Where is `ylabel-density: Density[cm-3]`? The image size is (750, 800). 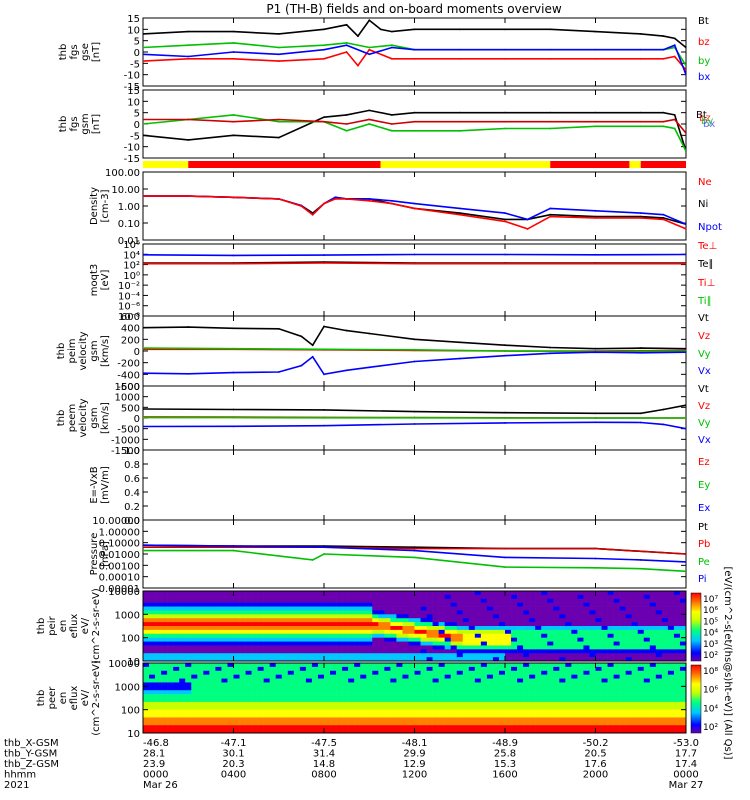
ylabel-density: Density[cm-3] is located at coordinates (100, 206).